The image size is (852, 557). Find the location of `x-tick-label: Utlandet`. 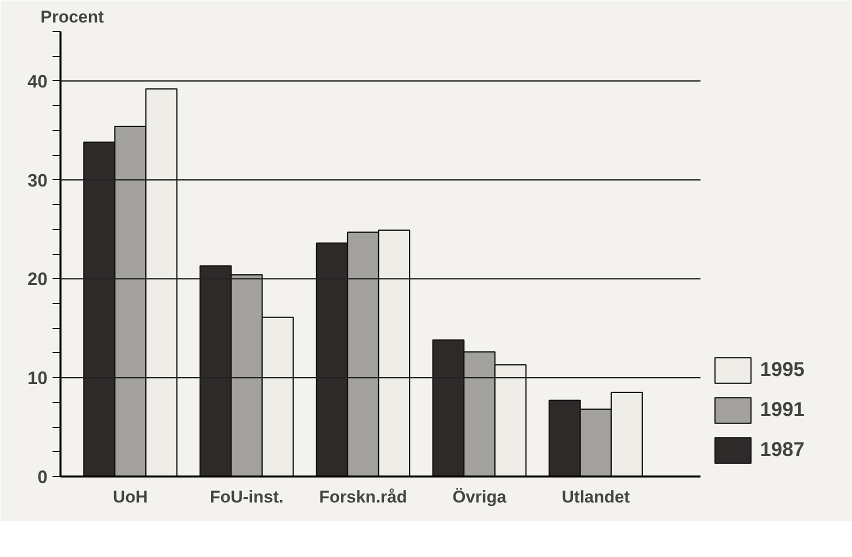

x-tick-label: Utlandet is located at coordinates (596, 497).